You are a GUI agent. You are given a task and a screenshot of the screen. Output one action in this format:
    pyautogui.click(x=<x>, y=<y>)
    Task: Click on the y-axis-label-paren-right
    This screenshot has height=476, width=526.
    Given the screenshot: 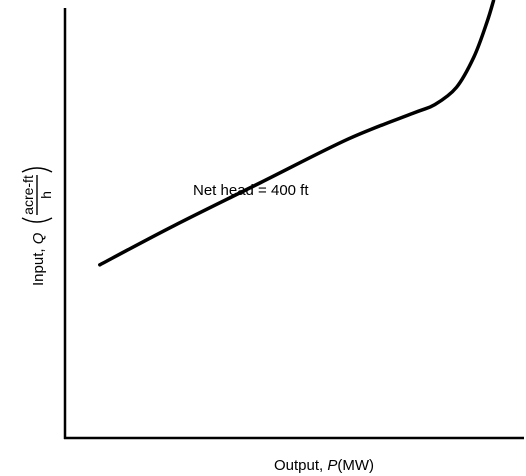 What is the action you would take?
    pyautogui.click(x=37, y=170)
    